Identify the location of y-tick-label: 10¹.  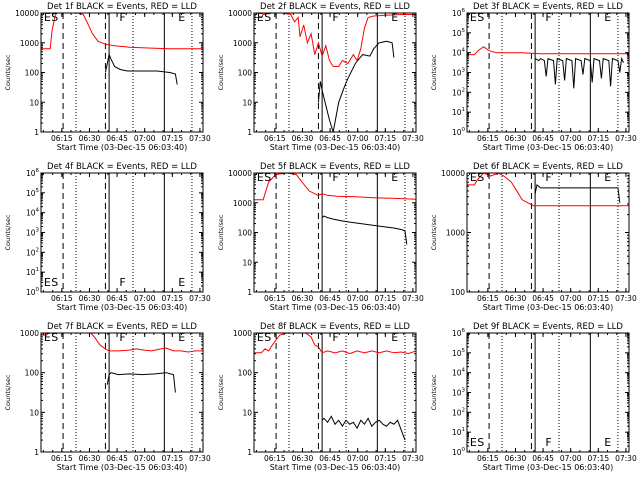
(458, 112).